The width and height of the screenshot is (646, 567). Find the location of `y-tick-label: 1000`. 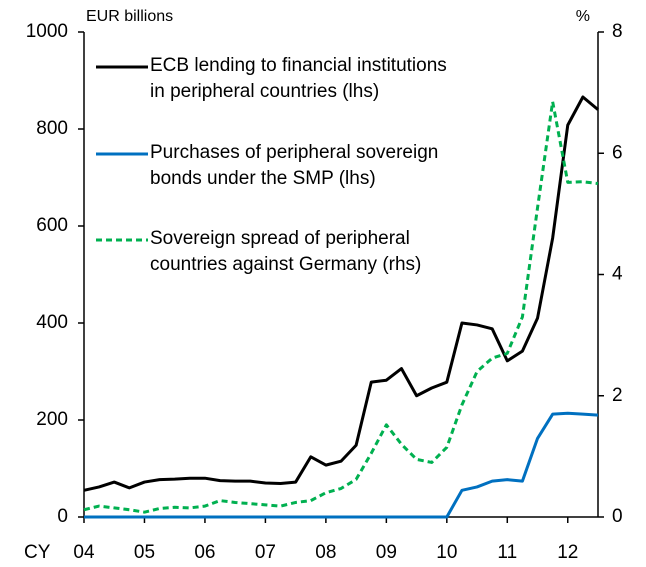

y-tick-label: 1000 is located at coordinates (47, 31).